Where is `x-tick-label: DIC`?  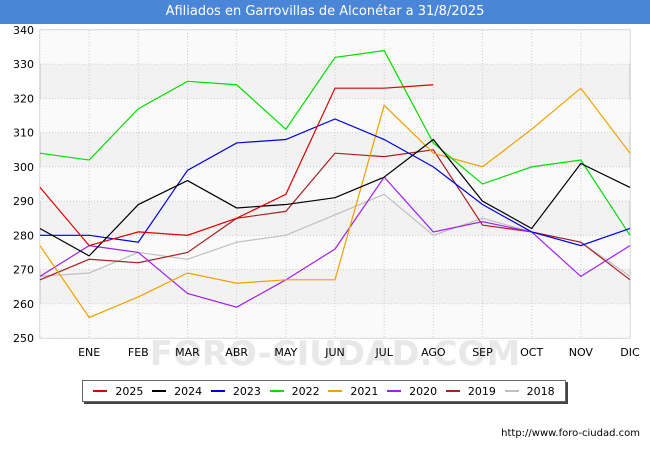
x-tick-label: DIC is located at coordinates (630, 352).